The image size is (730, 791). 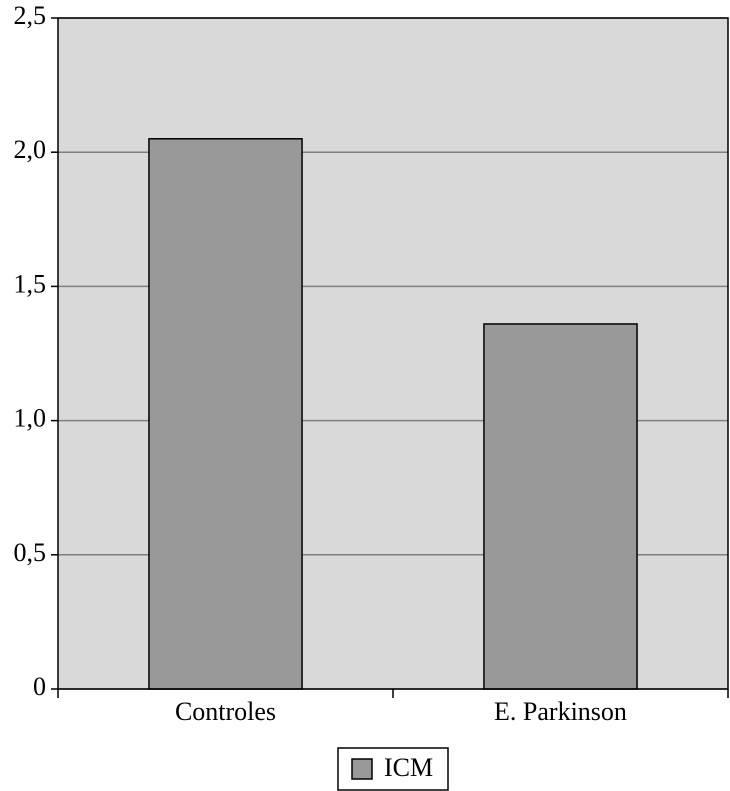 I want to click on y-tick-label: 2,0, so click(x=30, y=149).